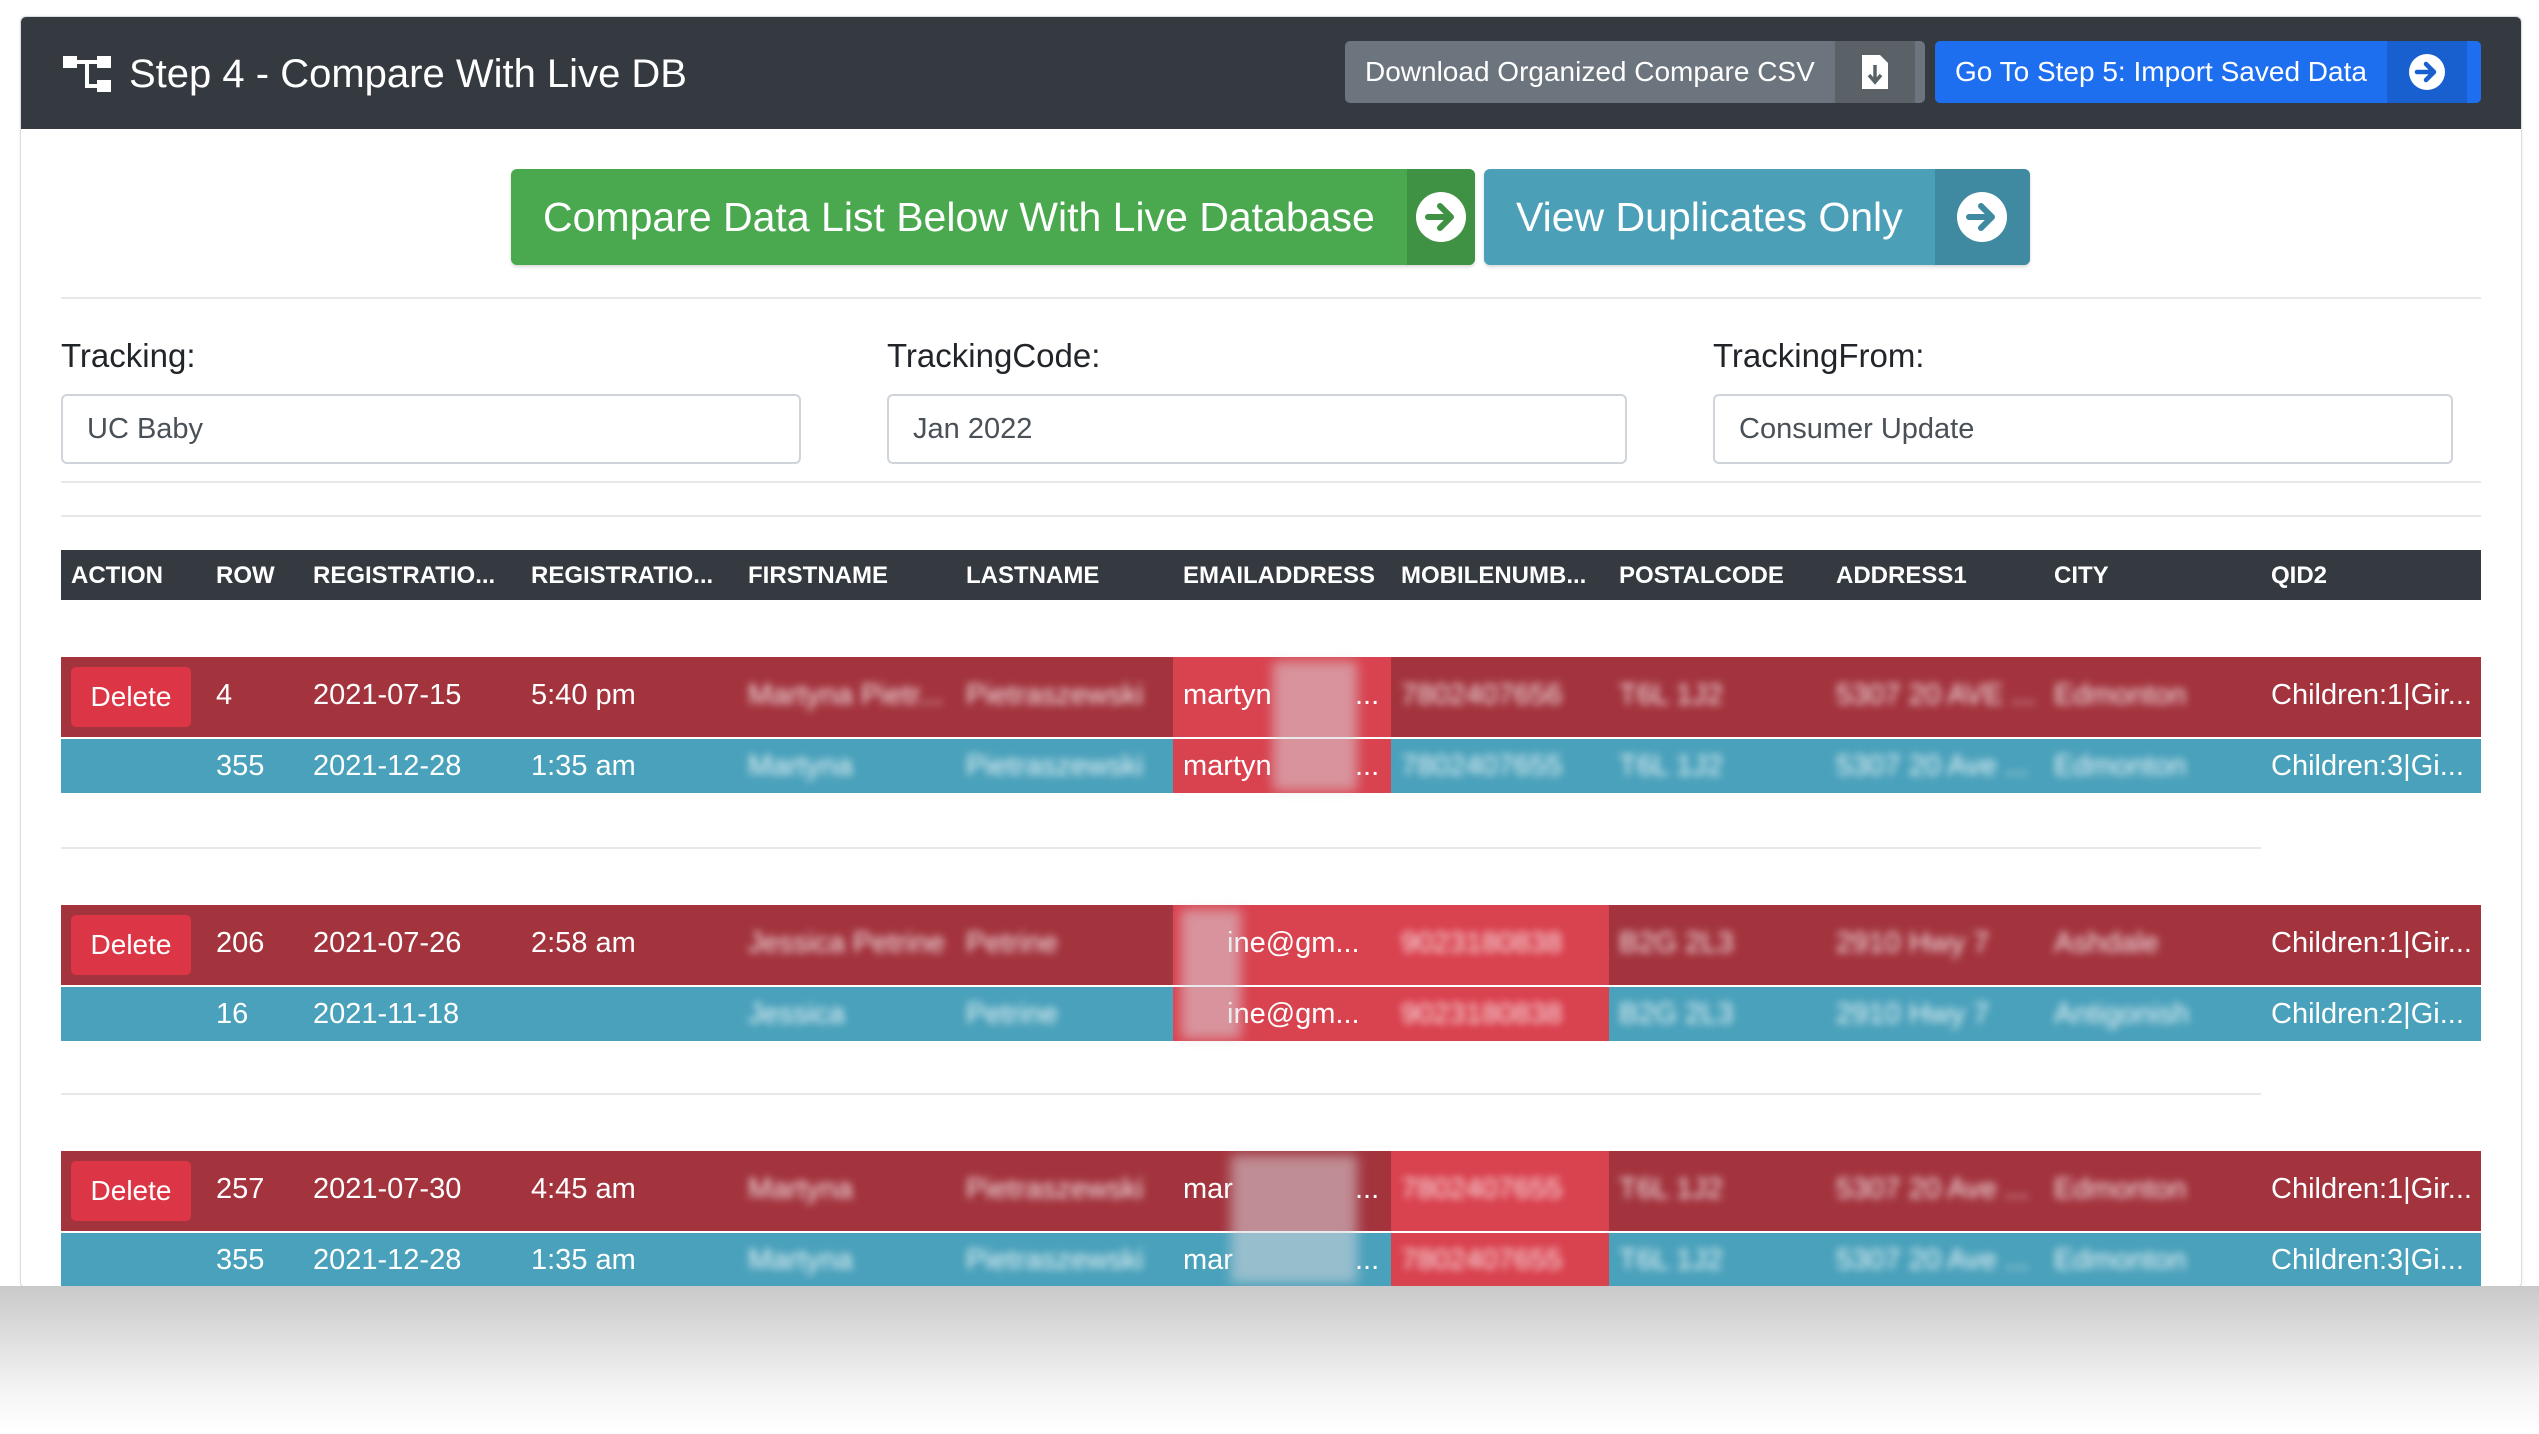 This screenshot has width=2539, height=1434. Describe the element at coordinates (583, 1189) in the screenshot. I see `registration-time: 4:45 am` at that location.